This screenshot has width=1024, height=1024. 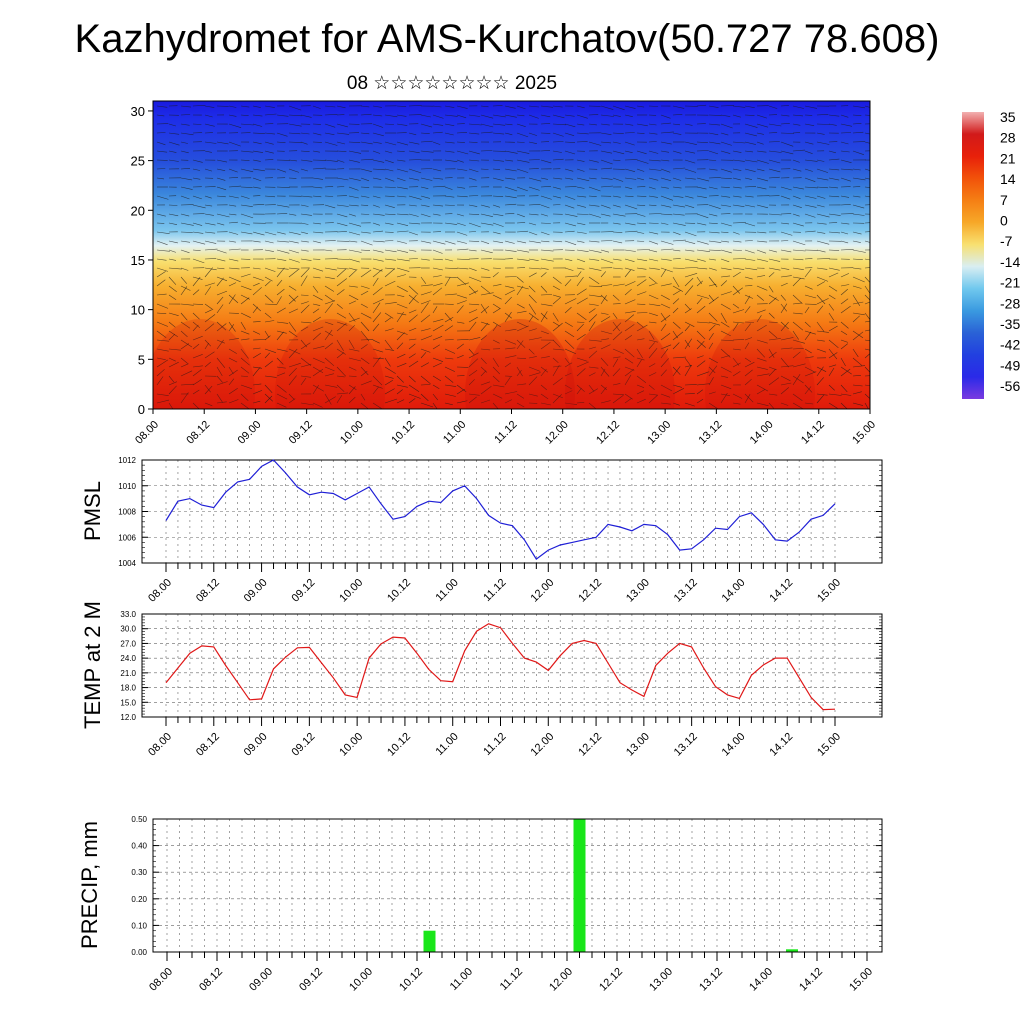 What do you see at coordinates (446, 744) in the screenshot?
I see `x-tick-label: 11.00` at bounding box center [446, 744].